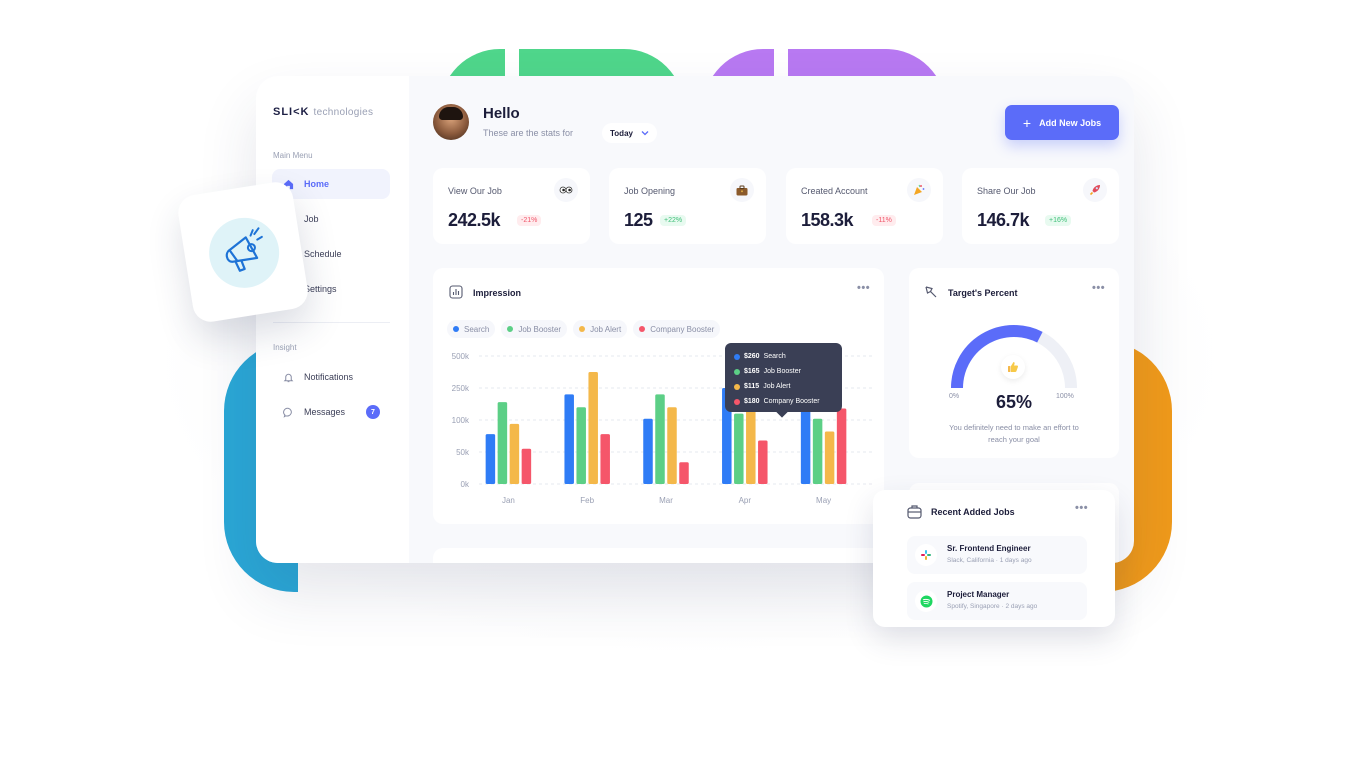 The width and height of the screenshot is (1366, 768). Describe the element at coordinates (737, 401) in the screenshot. I see `tooltip-dot` at that location.